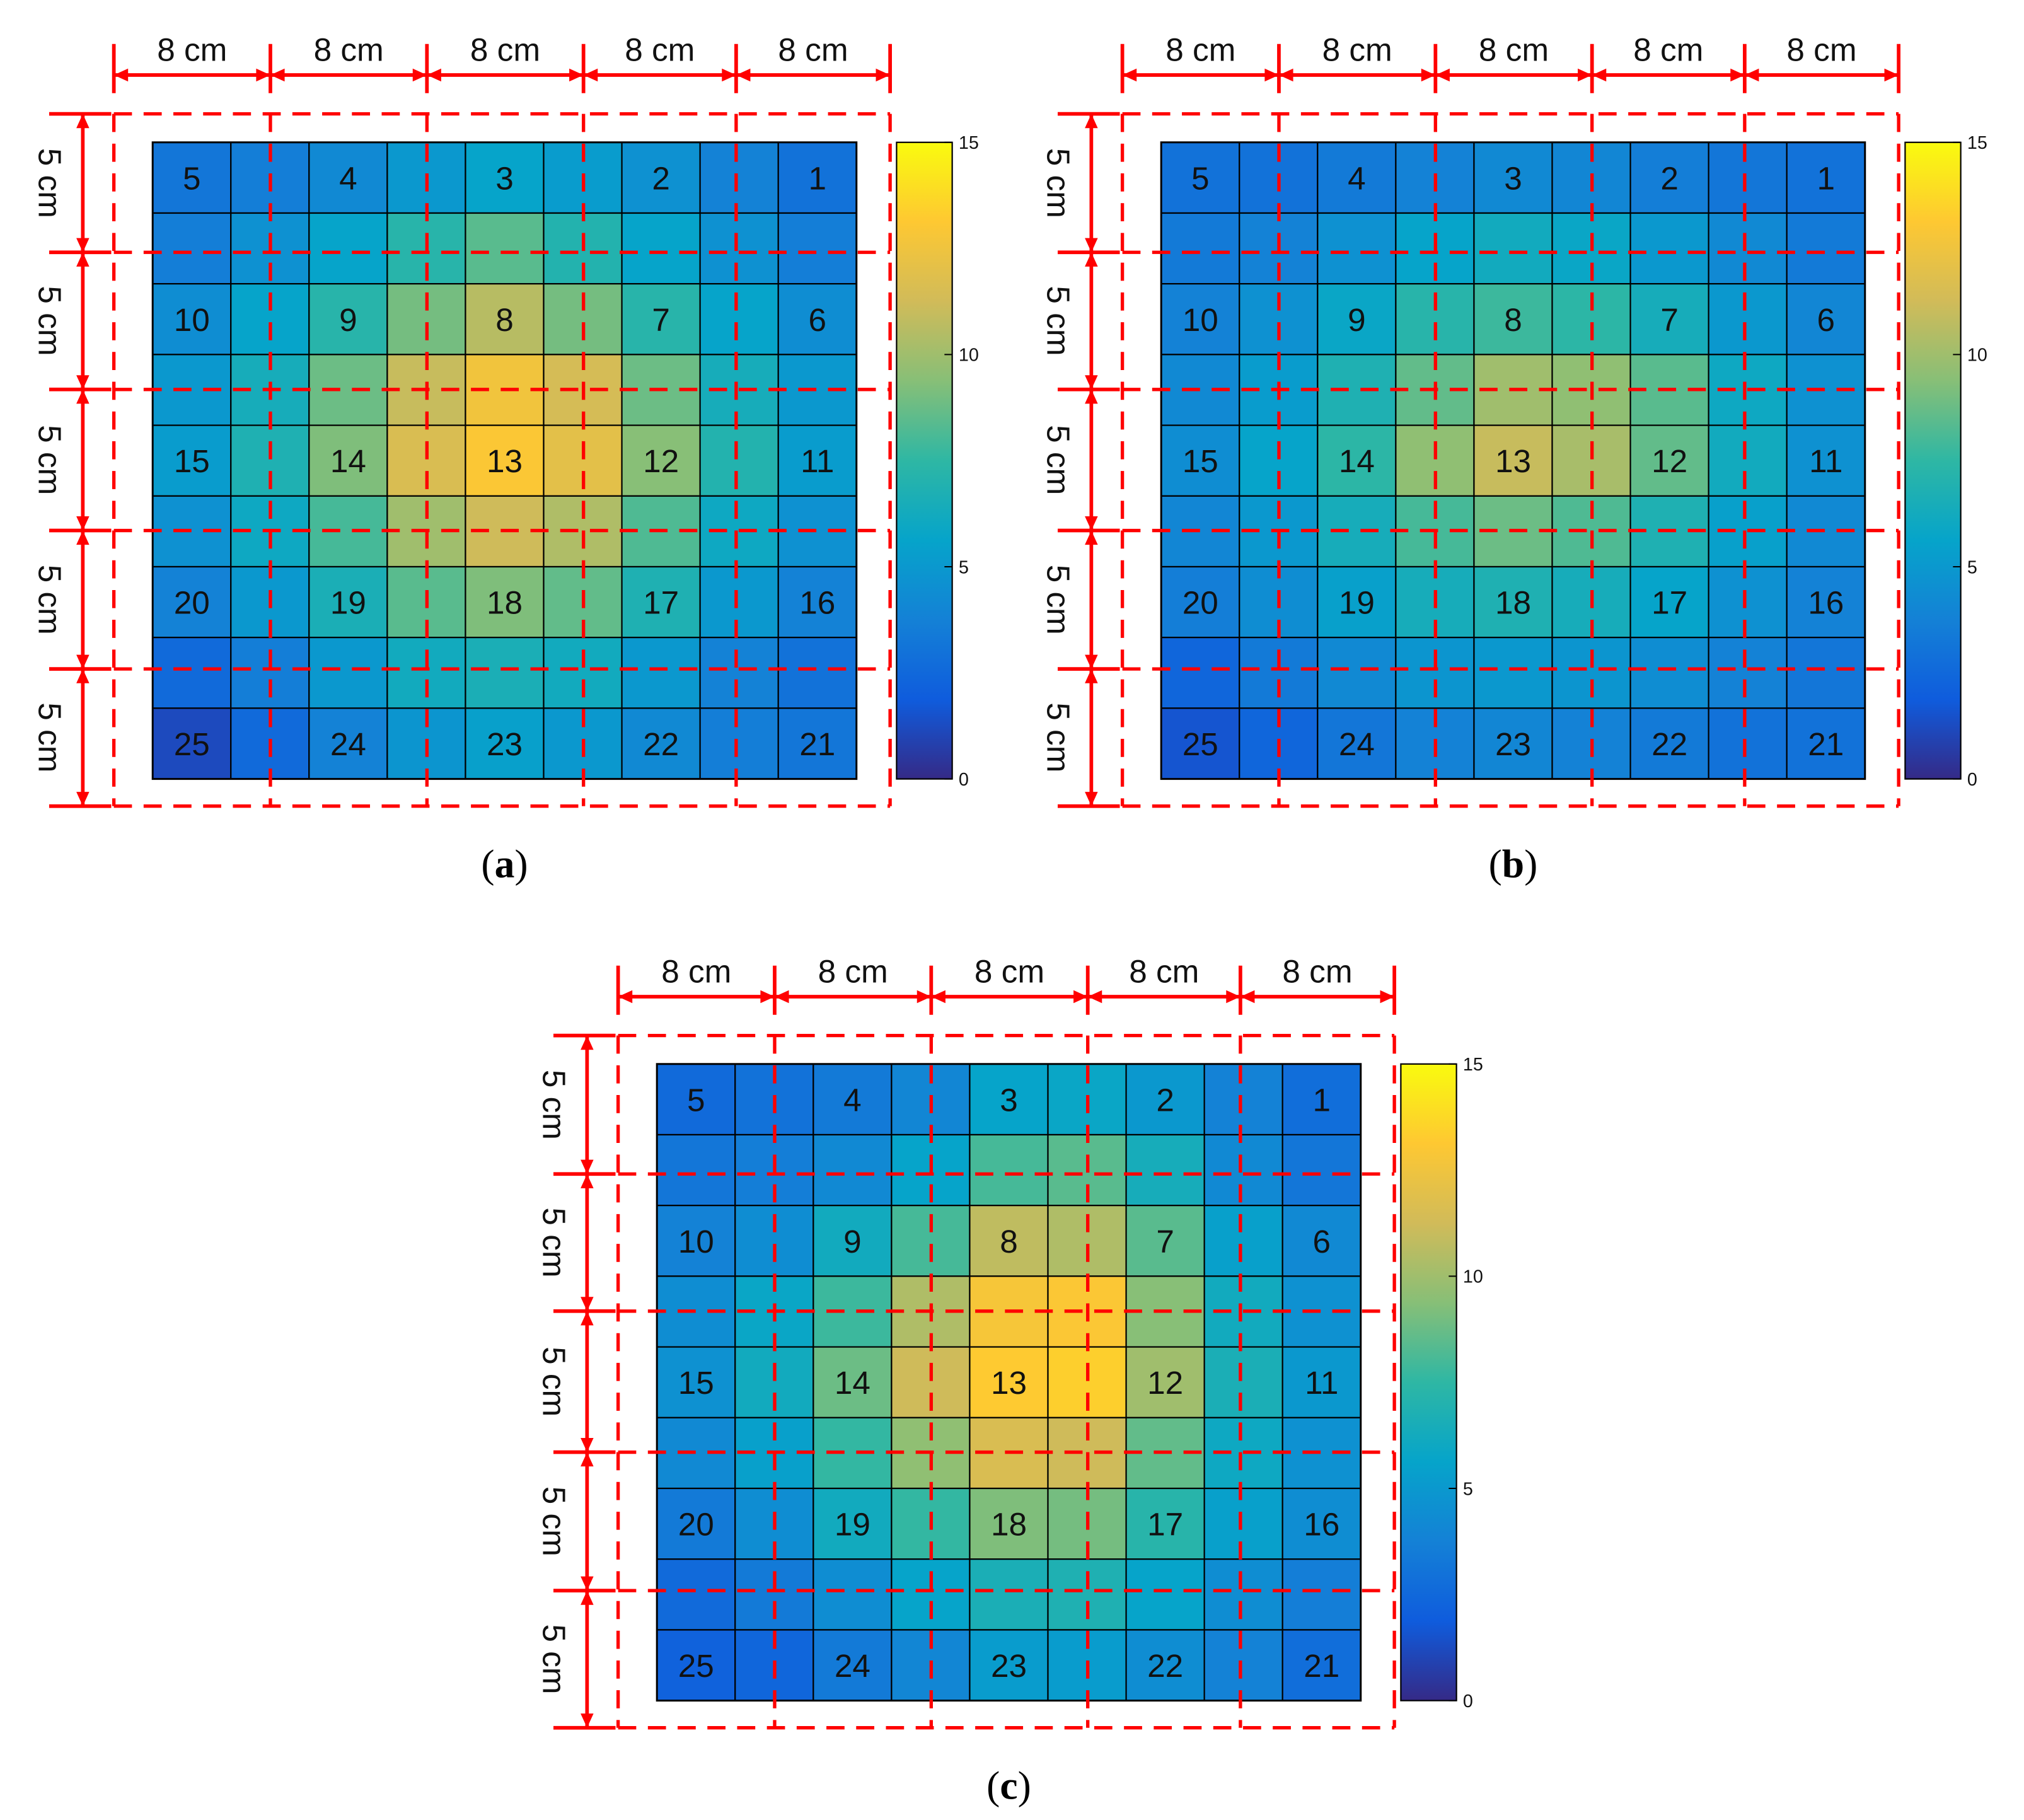  What do you see at coordinates (1513, 744) in the screenshot?
I see `cell-label: 23` at bounding box center [1513, 744].